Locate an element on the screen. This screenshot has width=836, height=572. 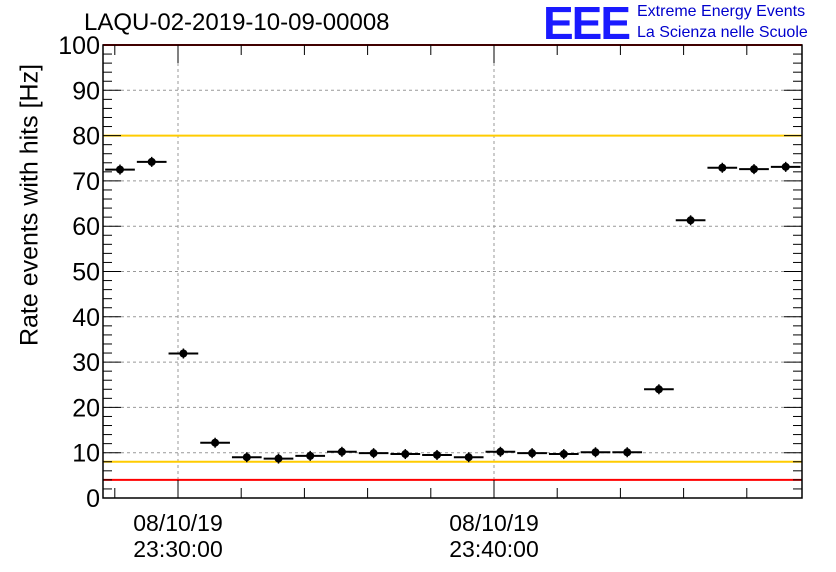
eee-logo: EEE is located at coordinates (587, 24).